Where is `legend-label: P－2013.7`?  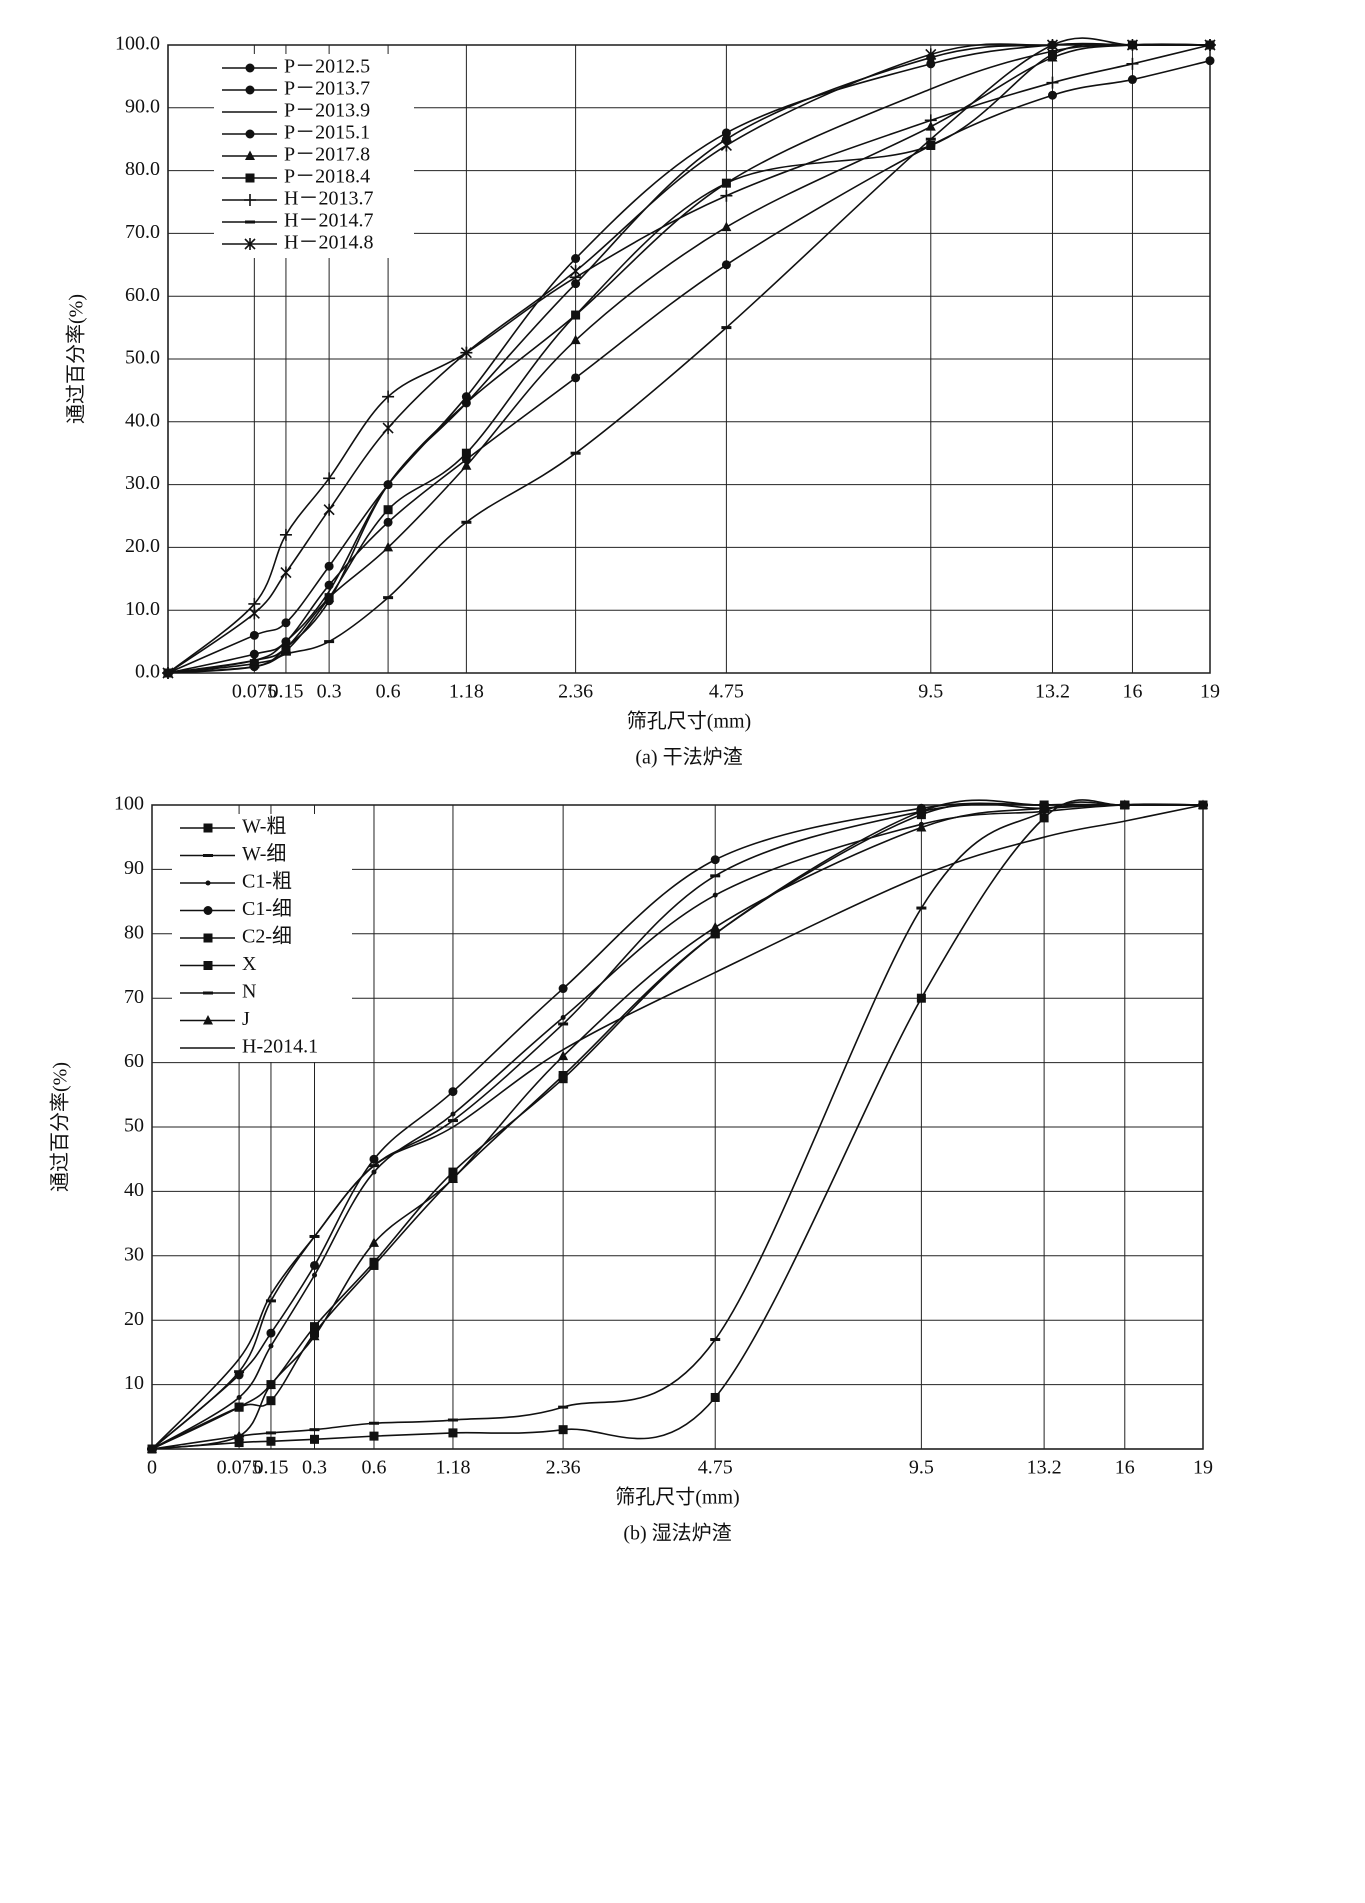
legend-label: P－2013.7 is located at coordinates (327, 89).